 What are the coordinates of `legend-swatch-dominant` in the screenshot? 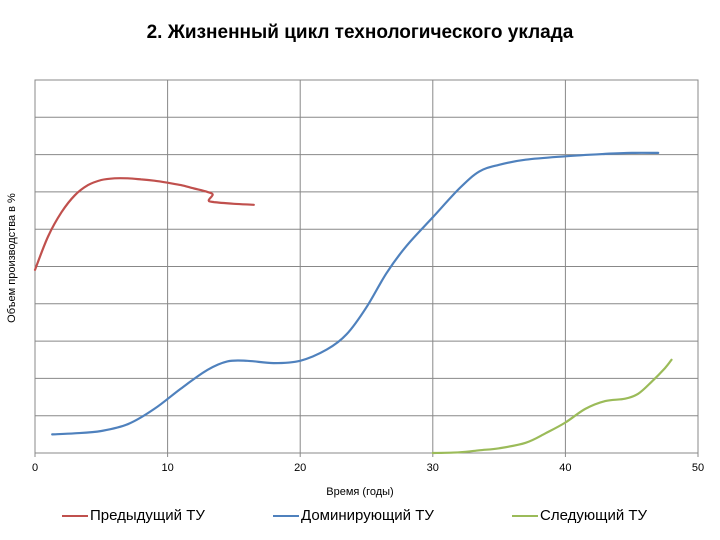 It's located at (286, 515).